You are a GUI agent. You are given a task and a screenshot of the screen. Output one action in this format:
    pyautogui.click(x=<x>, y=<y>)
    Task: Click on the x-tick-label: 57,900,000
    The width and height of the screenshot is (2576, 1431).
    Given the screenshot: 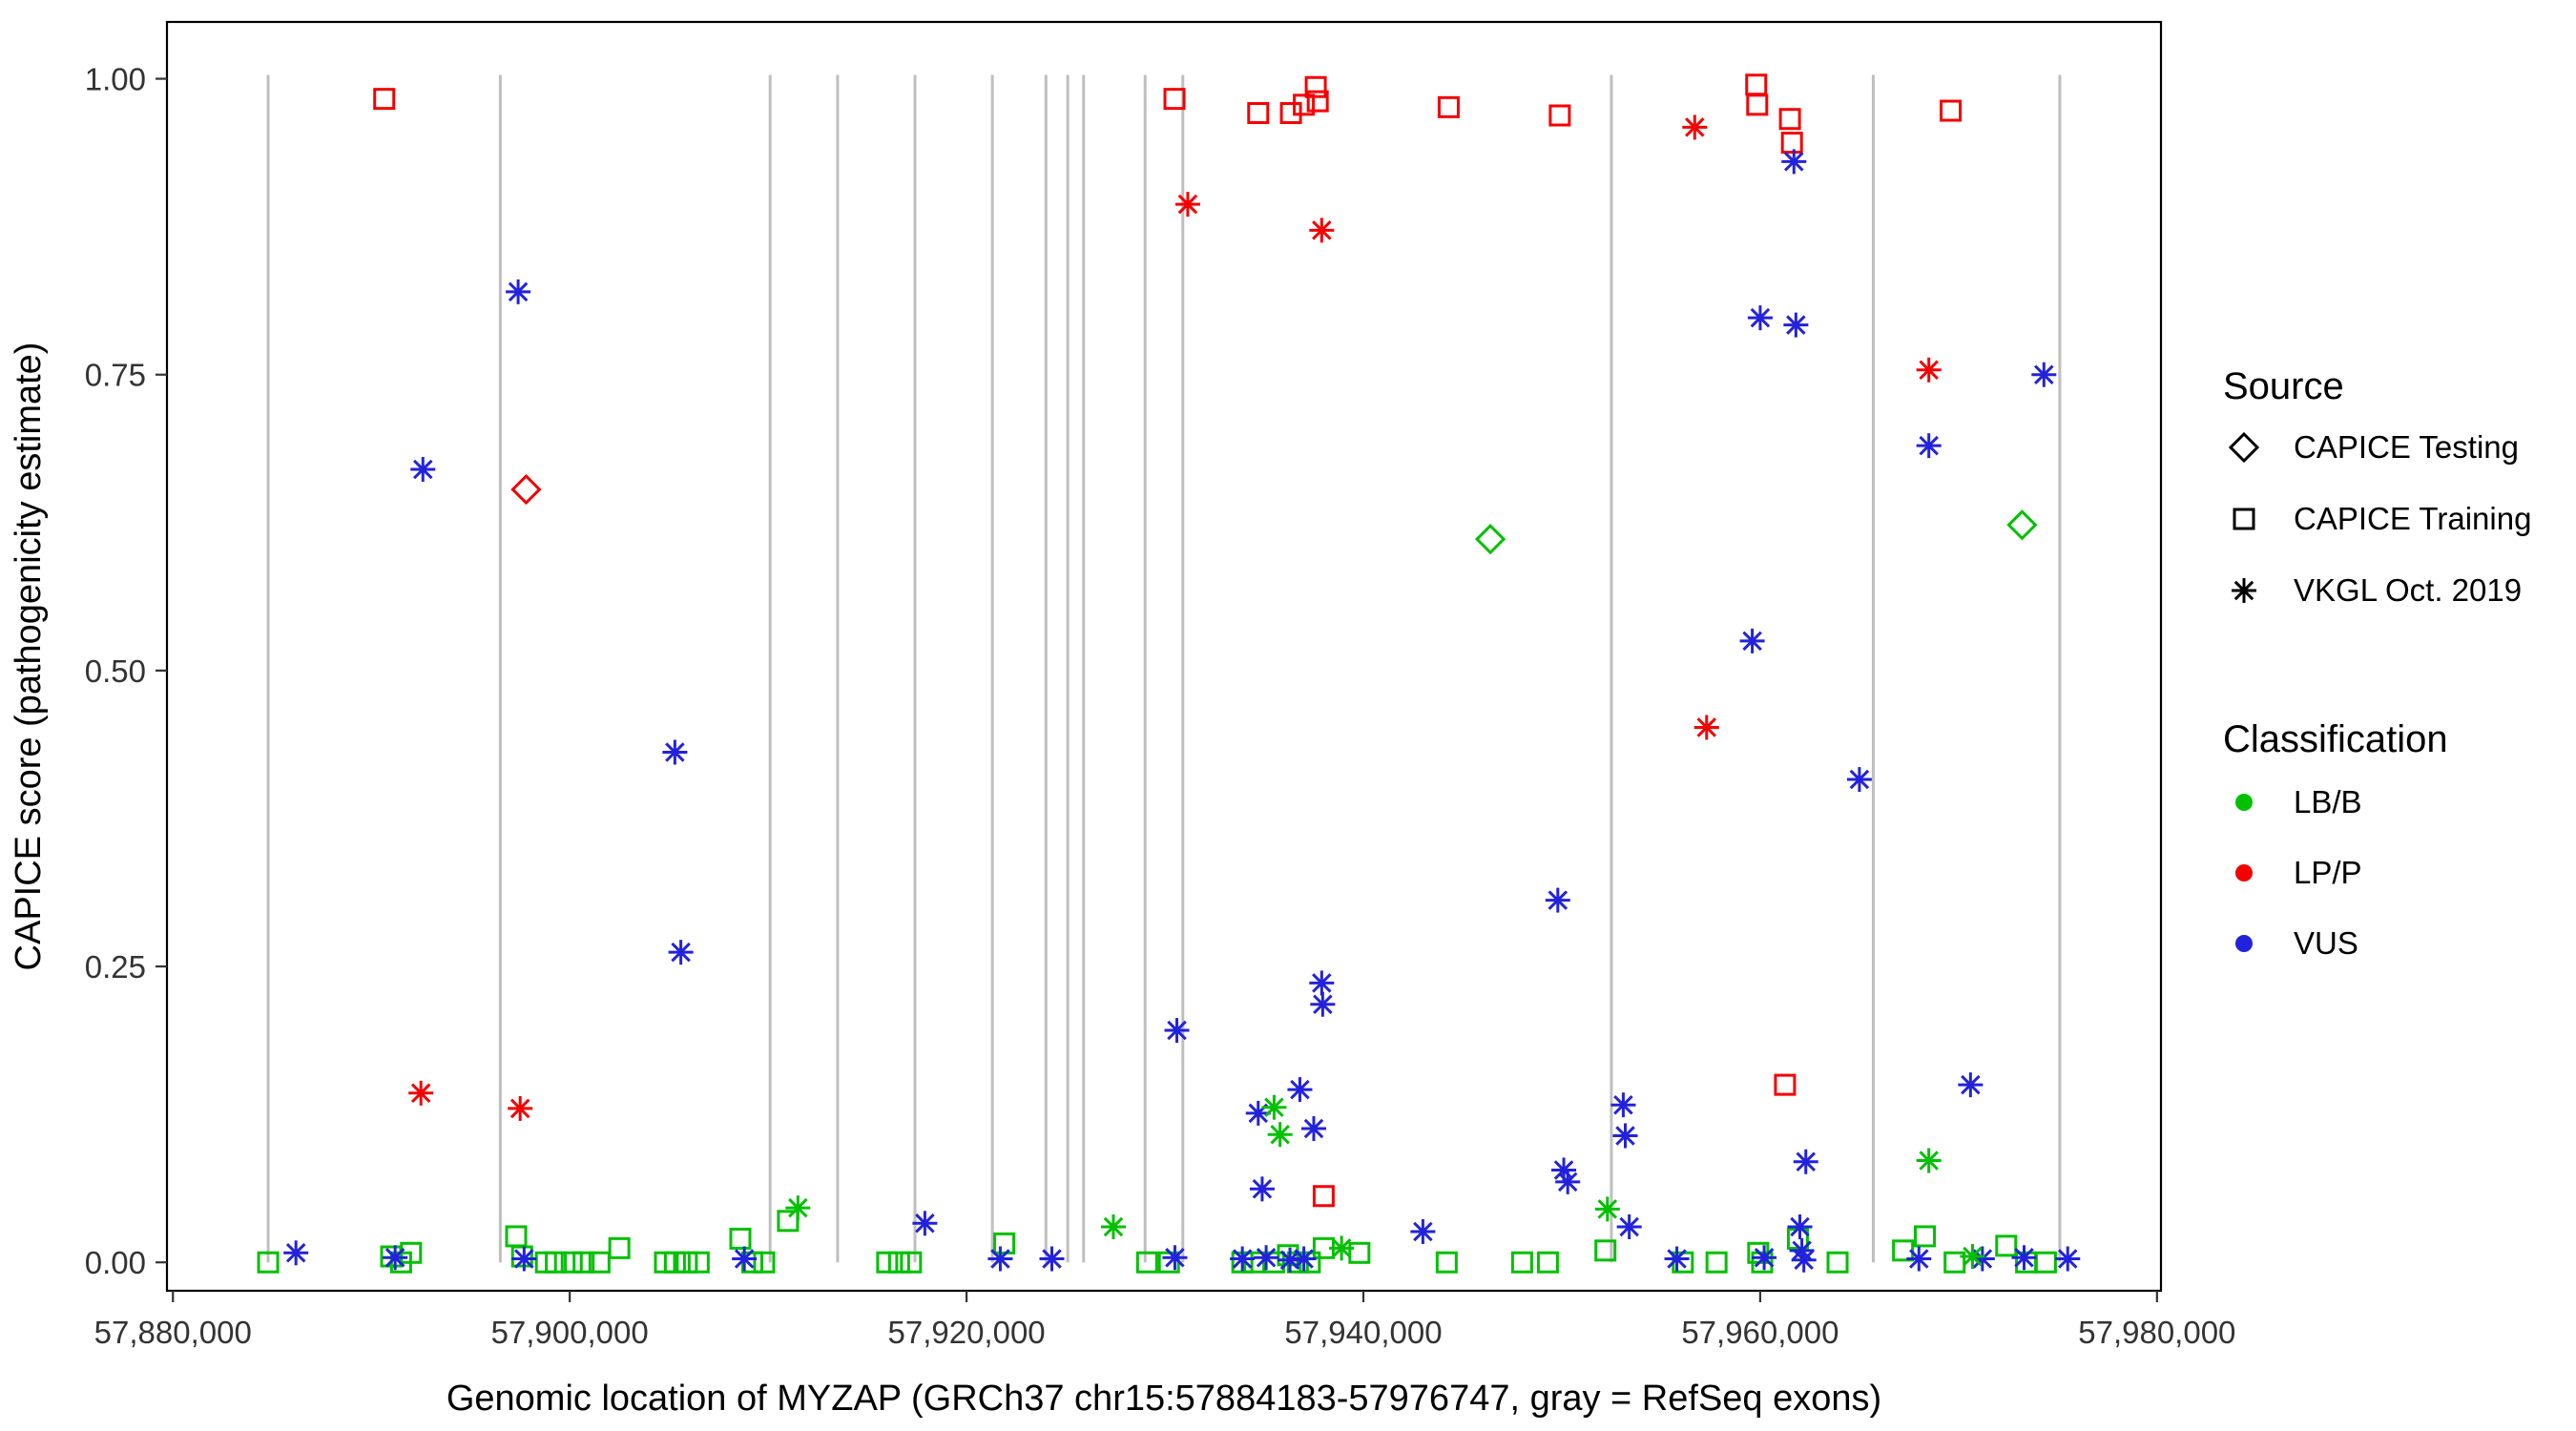 What is the action you would take?
    pyautogui.click(x=570, y=1332)
    